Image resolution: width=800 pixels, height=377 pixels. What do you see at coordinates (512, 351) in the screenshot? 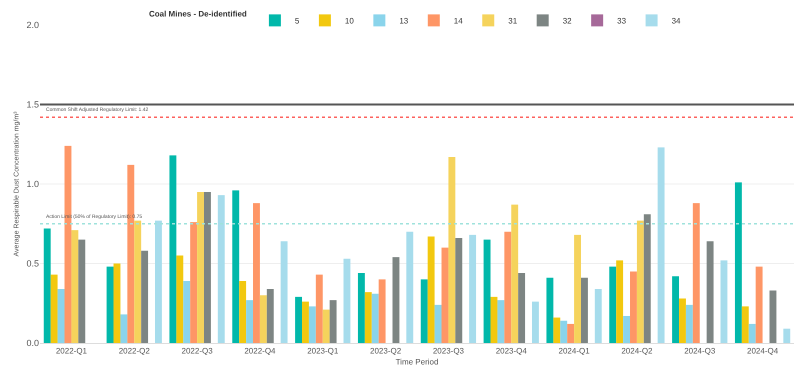
I see `x-tick-label: 2023-Q4` at bounding box center [512, 351].